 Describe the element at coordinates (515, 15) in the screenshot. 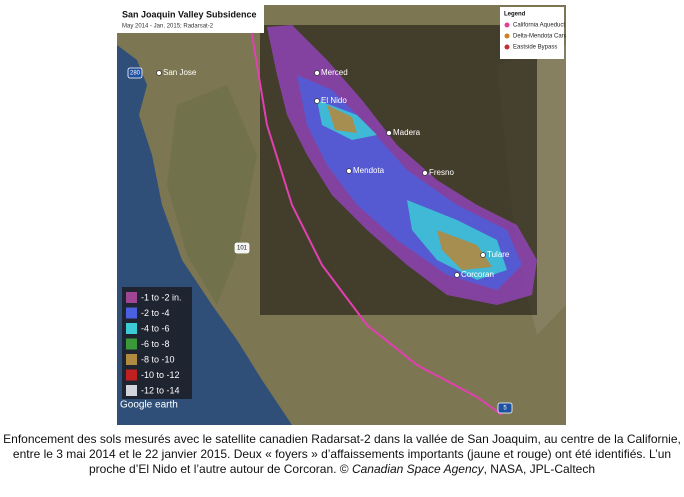

I see `legend-title: Legend` at that location.